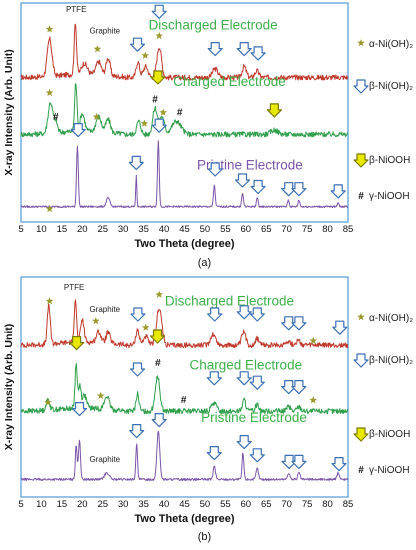 The image size is (416, 550). What do you see at coordinates (204, 263) in the screenshot?
I see `panel-caption: (a)` at bounding box center [204, 263].